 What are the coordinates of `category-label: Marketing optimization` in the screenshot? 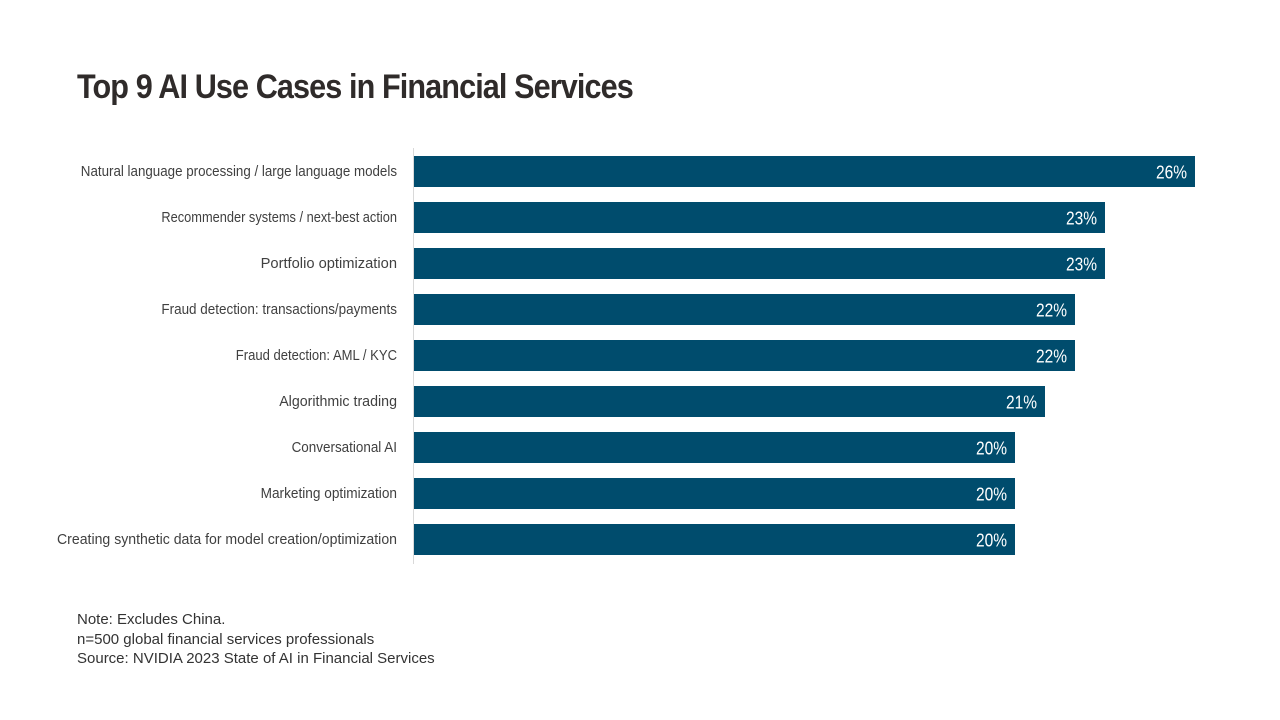 It's located at (329, 493).